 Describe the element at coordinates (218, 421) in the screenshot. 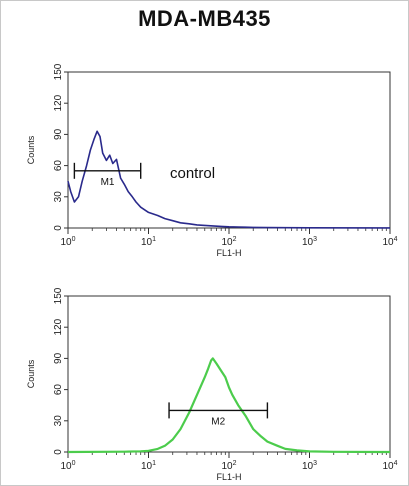

I see `gate-label: M2` at that location.